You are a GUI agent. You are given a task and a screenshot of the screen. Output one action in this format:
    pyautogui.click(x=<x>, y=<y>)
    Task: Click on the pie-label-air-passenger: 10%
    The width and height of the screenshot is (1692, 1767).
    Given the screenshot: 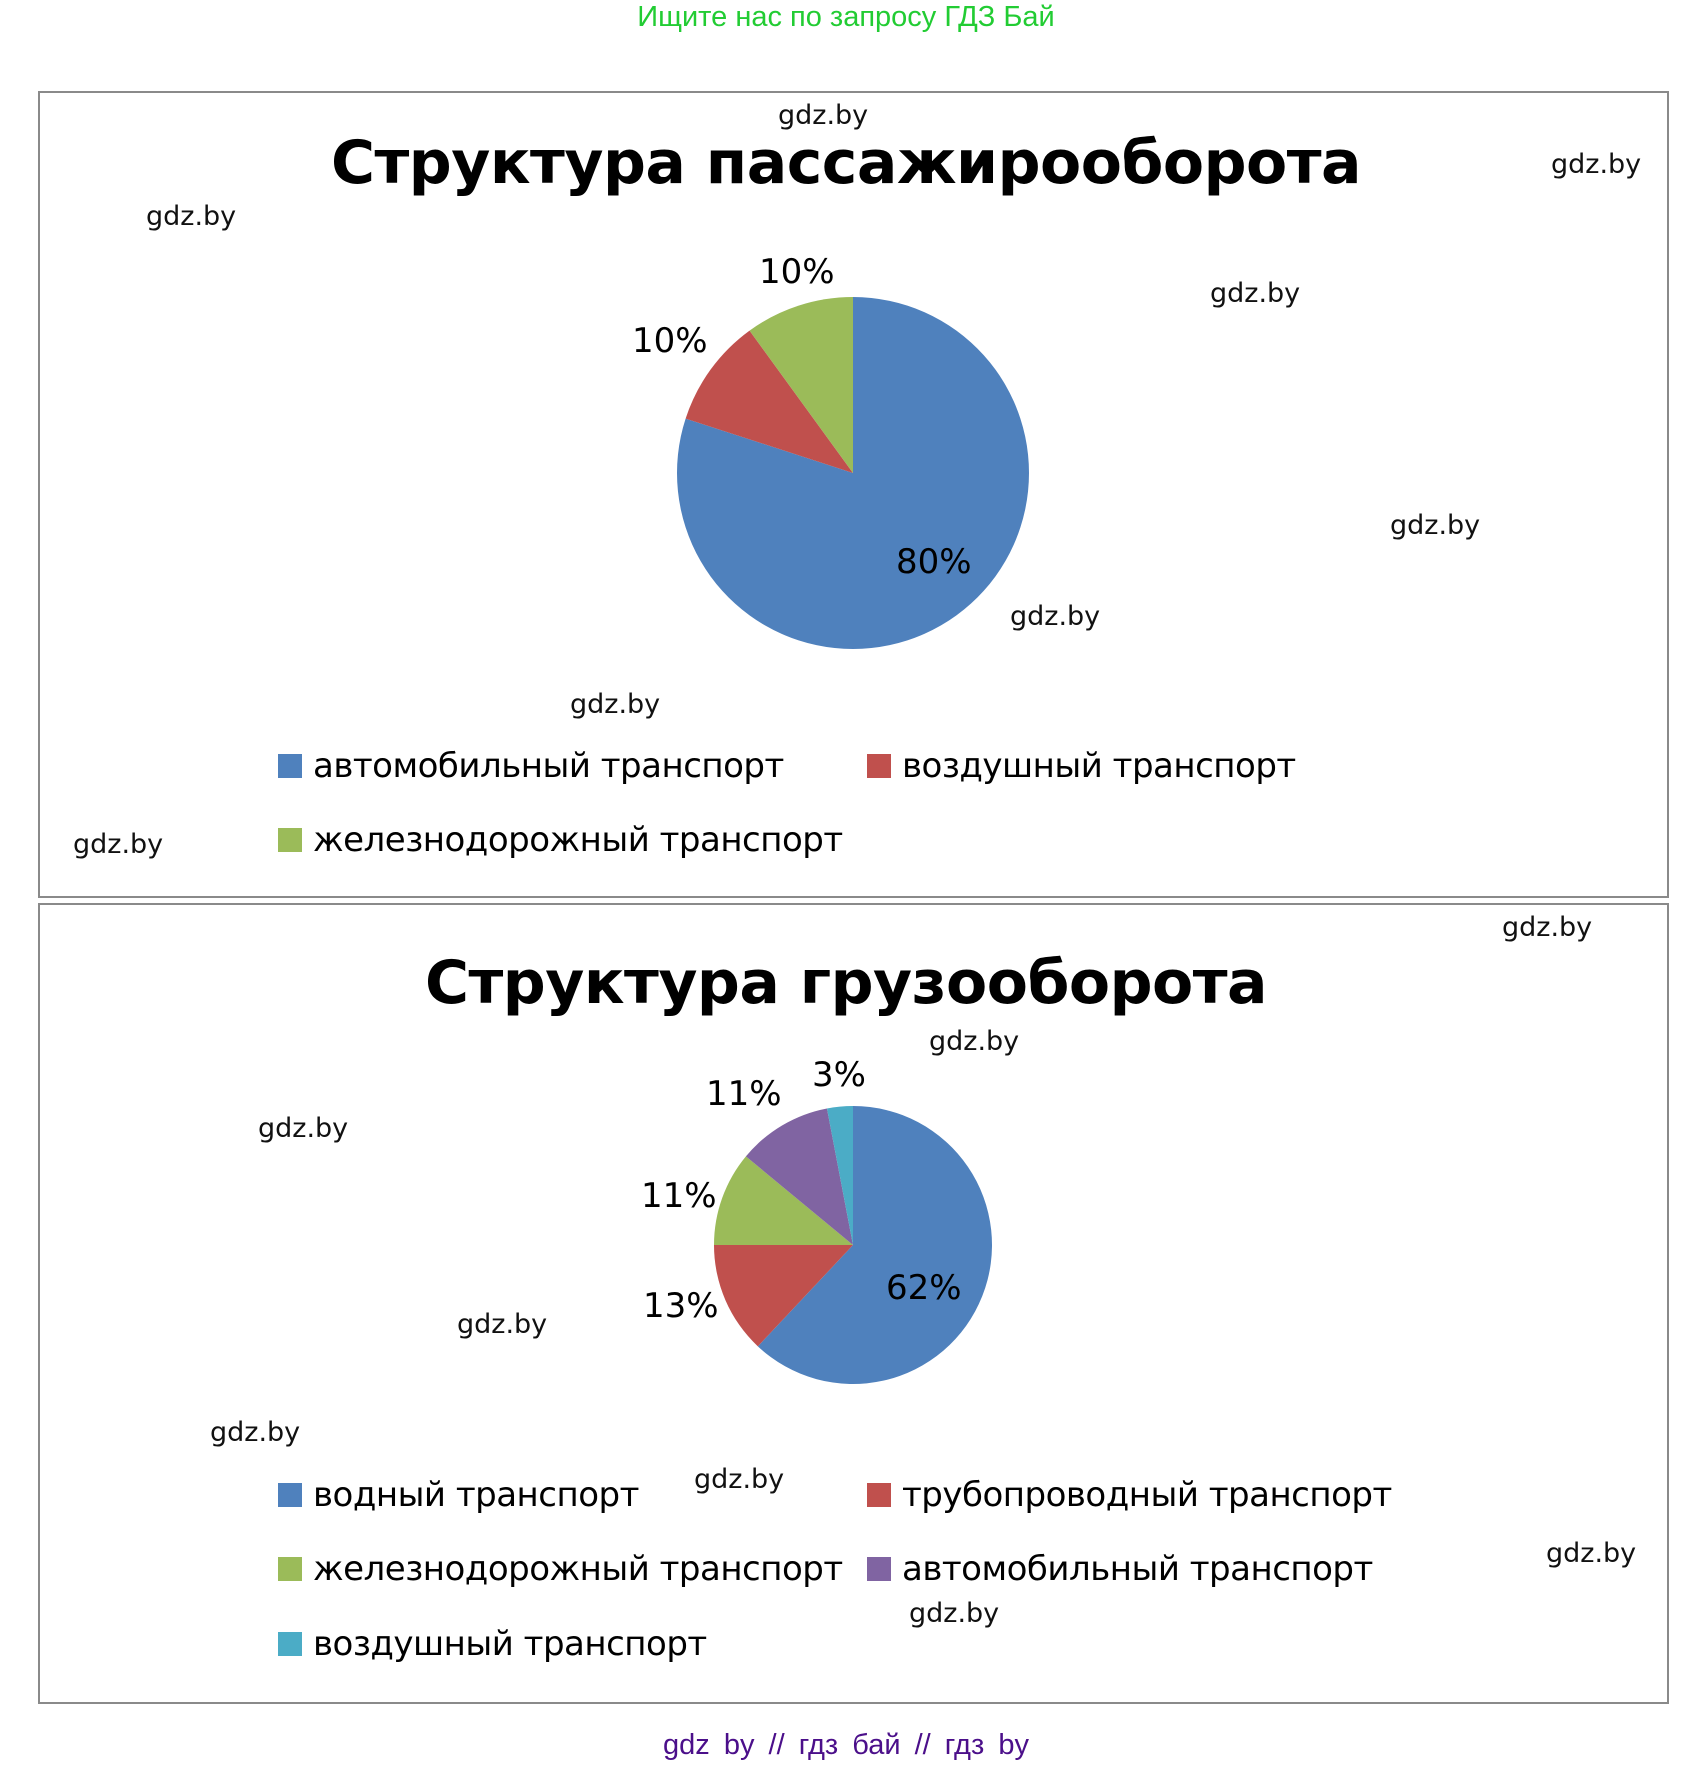 What is the action you would take?
    pyautogui.click(x=670, y=341)
    